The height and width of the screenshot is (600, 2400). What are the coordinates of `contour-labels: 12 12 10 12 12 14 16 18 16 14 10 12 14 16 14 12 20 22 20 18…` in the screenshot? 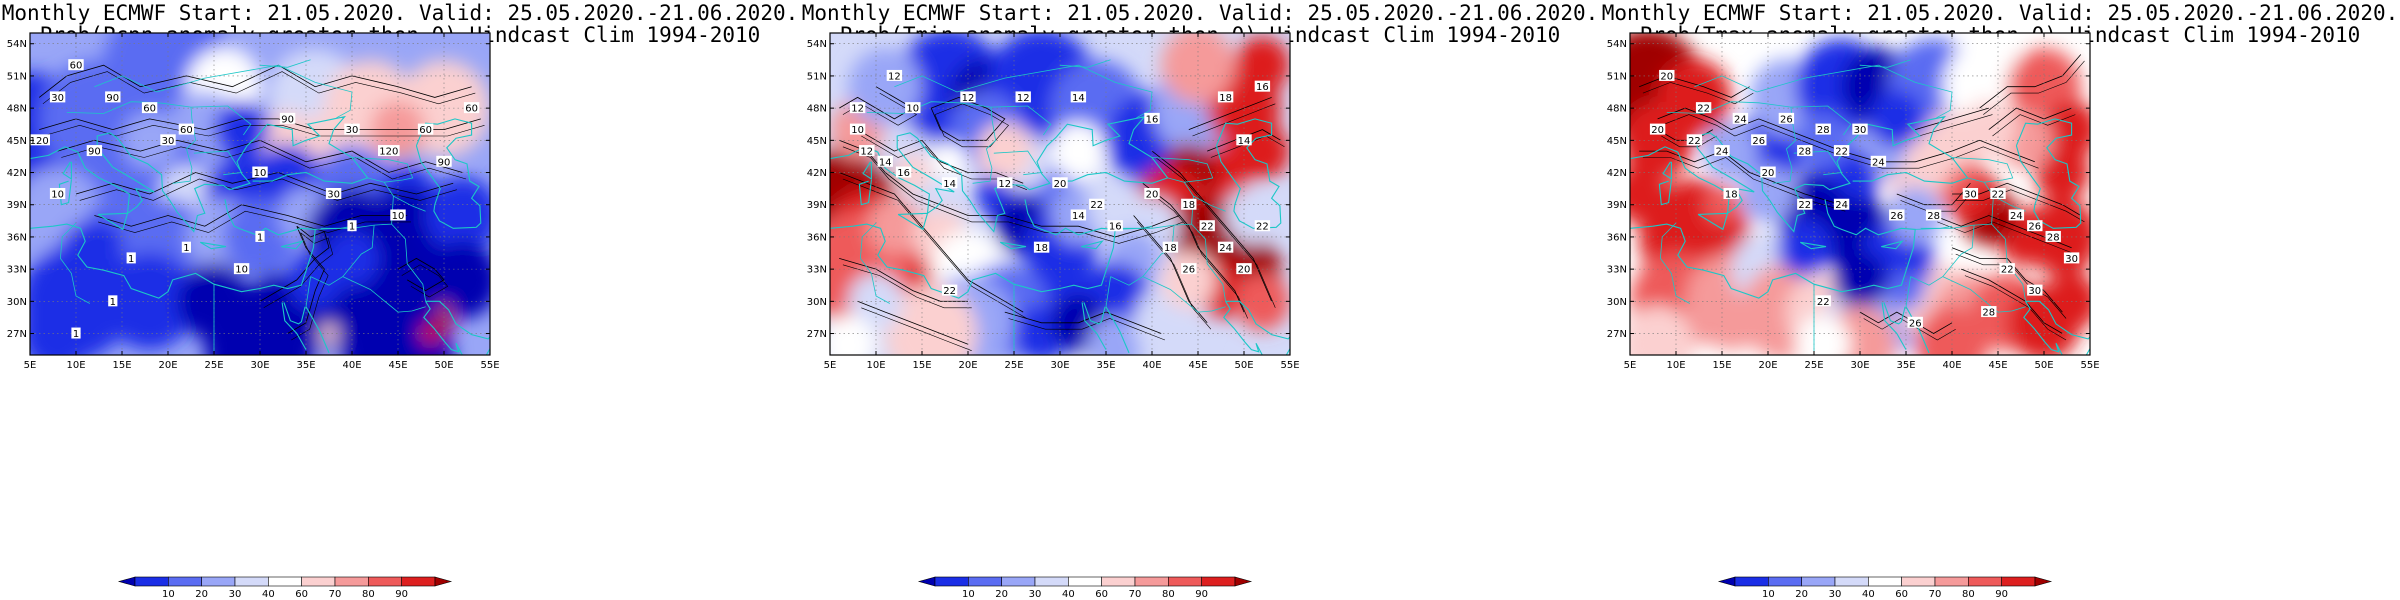 It's located at (1060, 183).